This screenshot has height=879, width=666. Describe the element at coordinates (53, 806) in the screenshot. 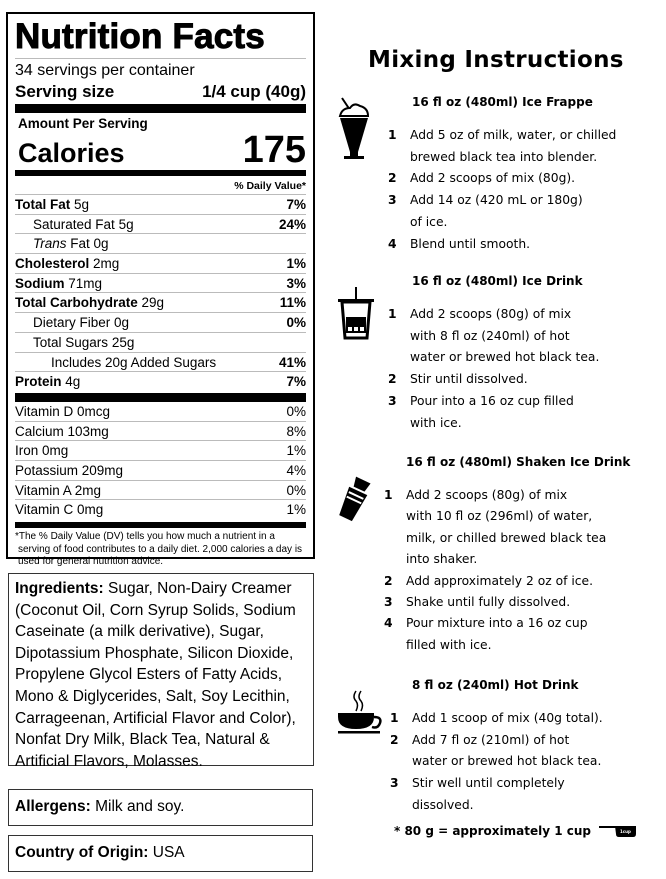

I see `allergens-label: Allergens:` at that location.